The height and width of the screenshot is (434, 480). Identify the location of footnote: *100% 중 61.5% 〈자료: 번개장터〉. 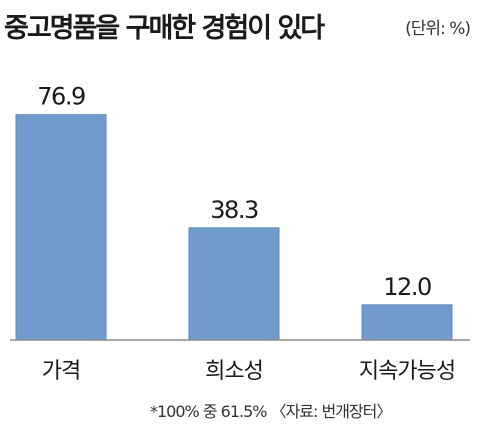
(271, 410).